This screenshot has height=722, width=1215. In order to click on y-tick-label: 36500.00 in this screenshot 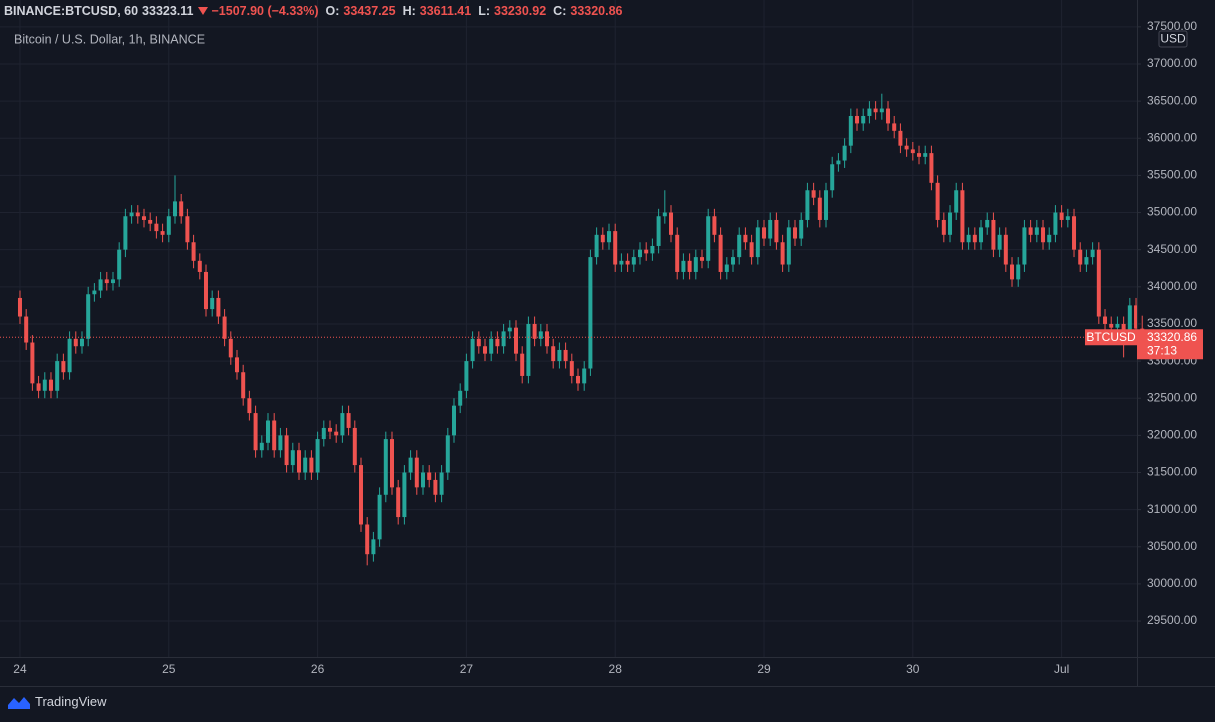, I will do `click(1172, 100)`.